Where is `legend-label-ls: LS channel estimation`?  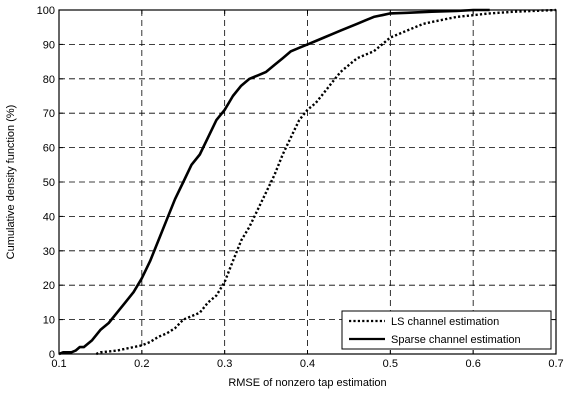
legend-label-ls: LS channel estimation is located at coordinates (445, 322).